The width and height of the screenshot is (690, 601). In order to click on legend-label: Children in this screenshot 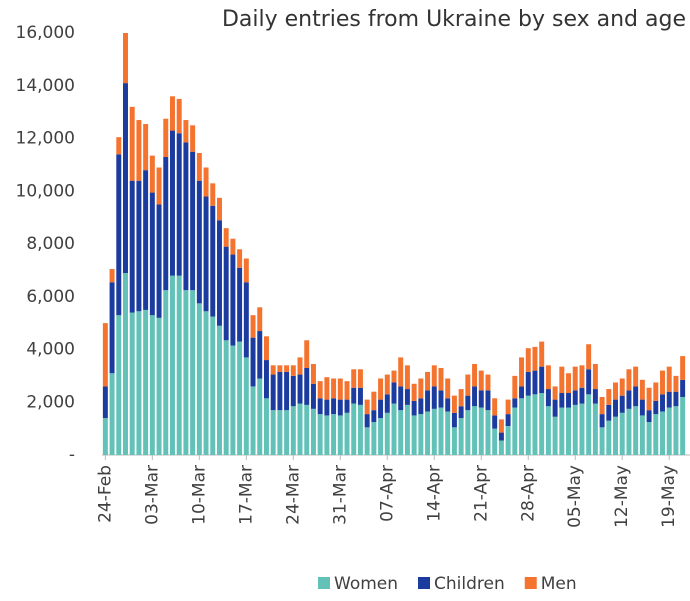, I will do `click(469, 584)`.